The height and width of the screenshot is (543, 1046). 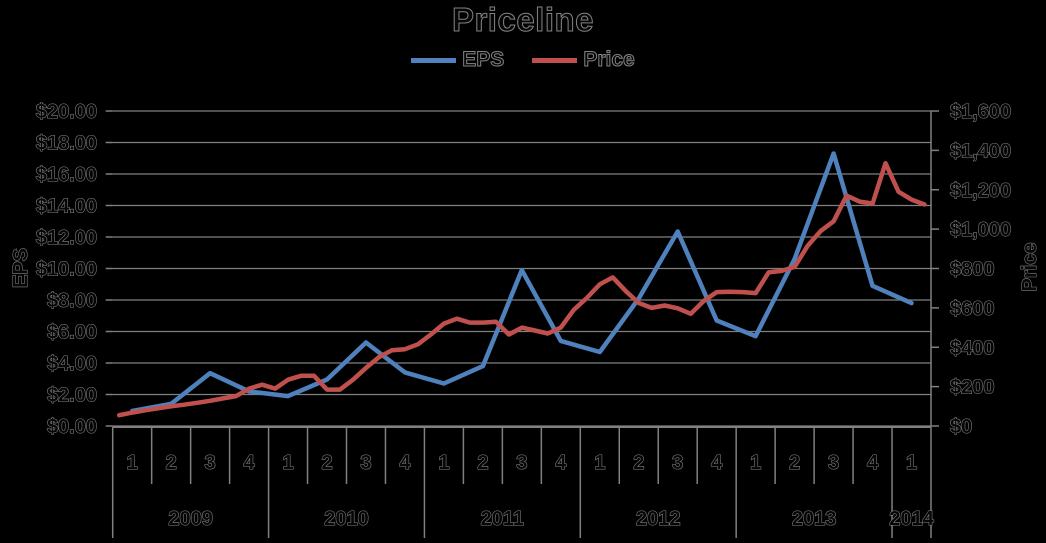 What do you see at coordinates (972, 309) in the screenshot?
I see `right-axis-tick-label: $600` at bounding box center [972, 309].